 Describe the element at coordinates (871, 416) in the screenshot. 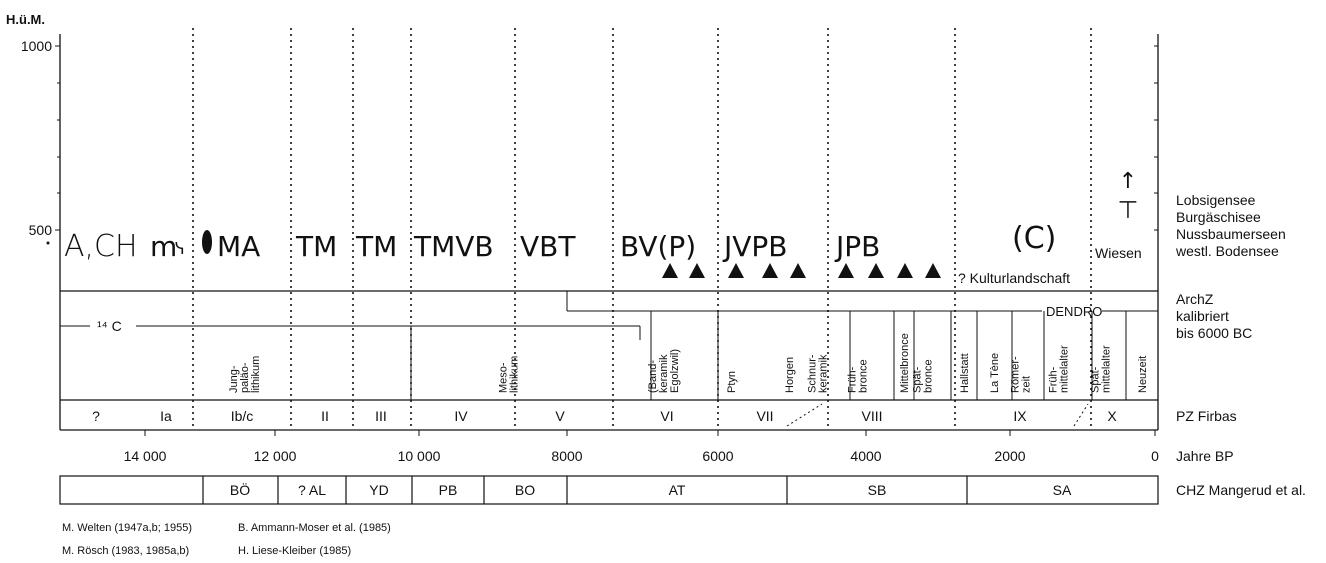

I see `firbas-zone: VIII` at that location.